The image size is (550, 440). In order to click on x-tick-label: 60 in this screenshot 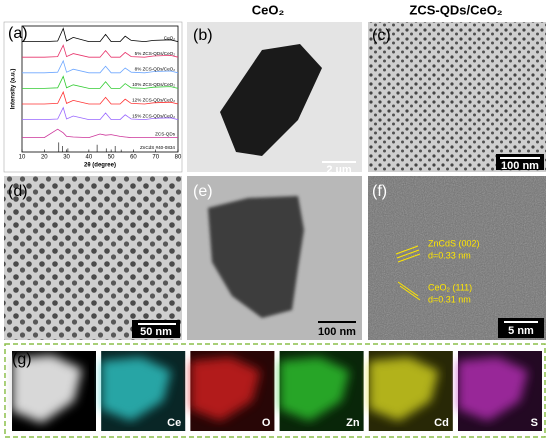, I will do `click(133, 158)`.